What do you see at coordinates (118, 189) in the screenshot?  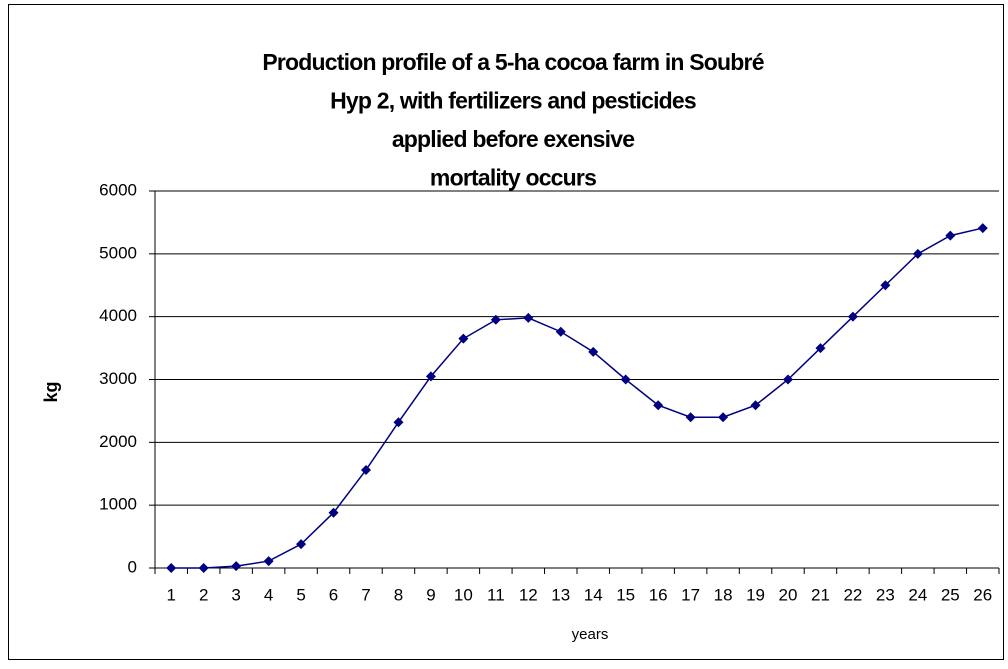 I see `y-tick-label: 6000` at bounding box center [118, 189].